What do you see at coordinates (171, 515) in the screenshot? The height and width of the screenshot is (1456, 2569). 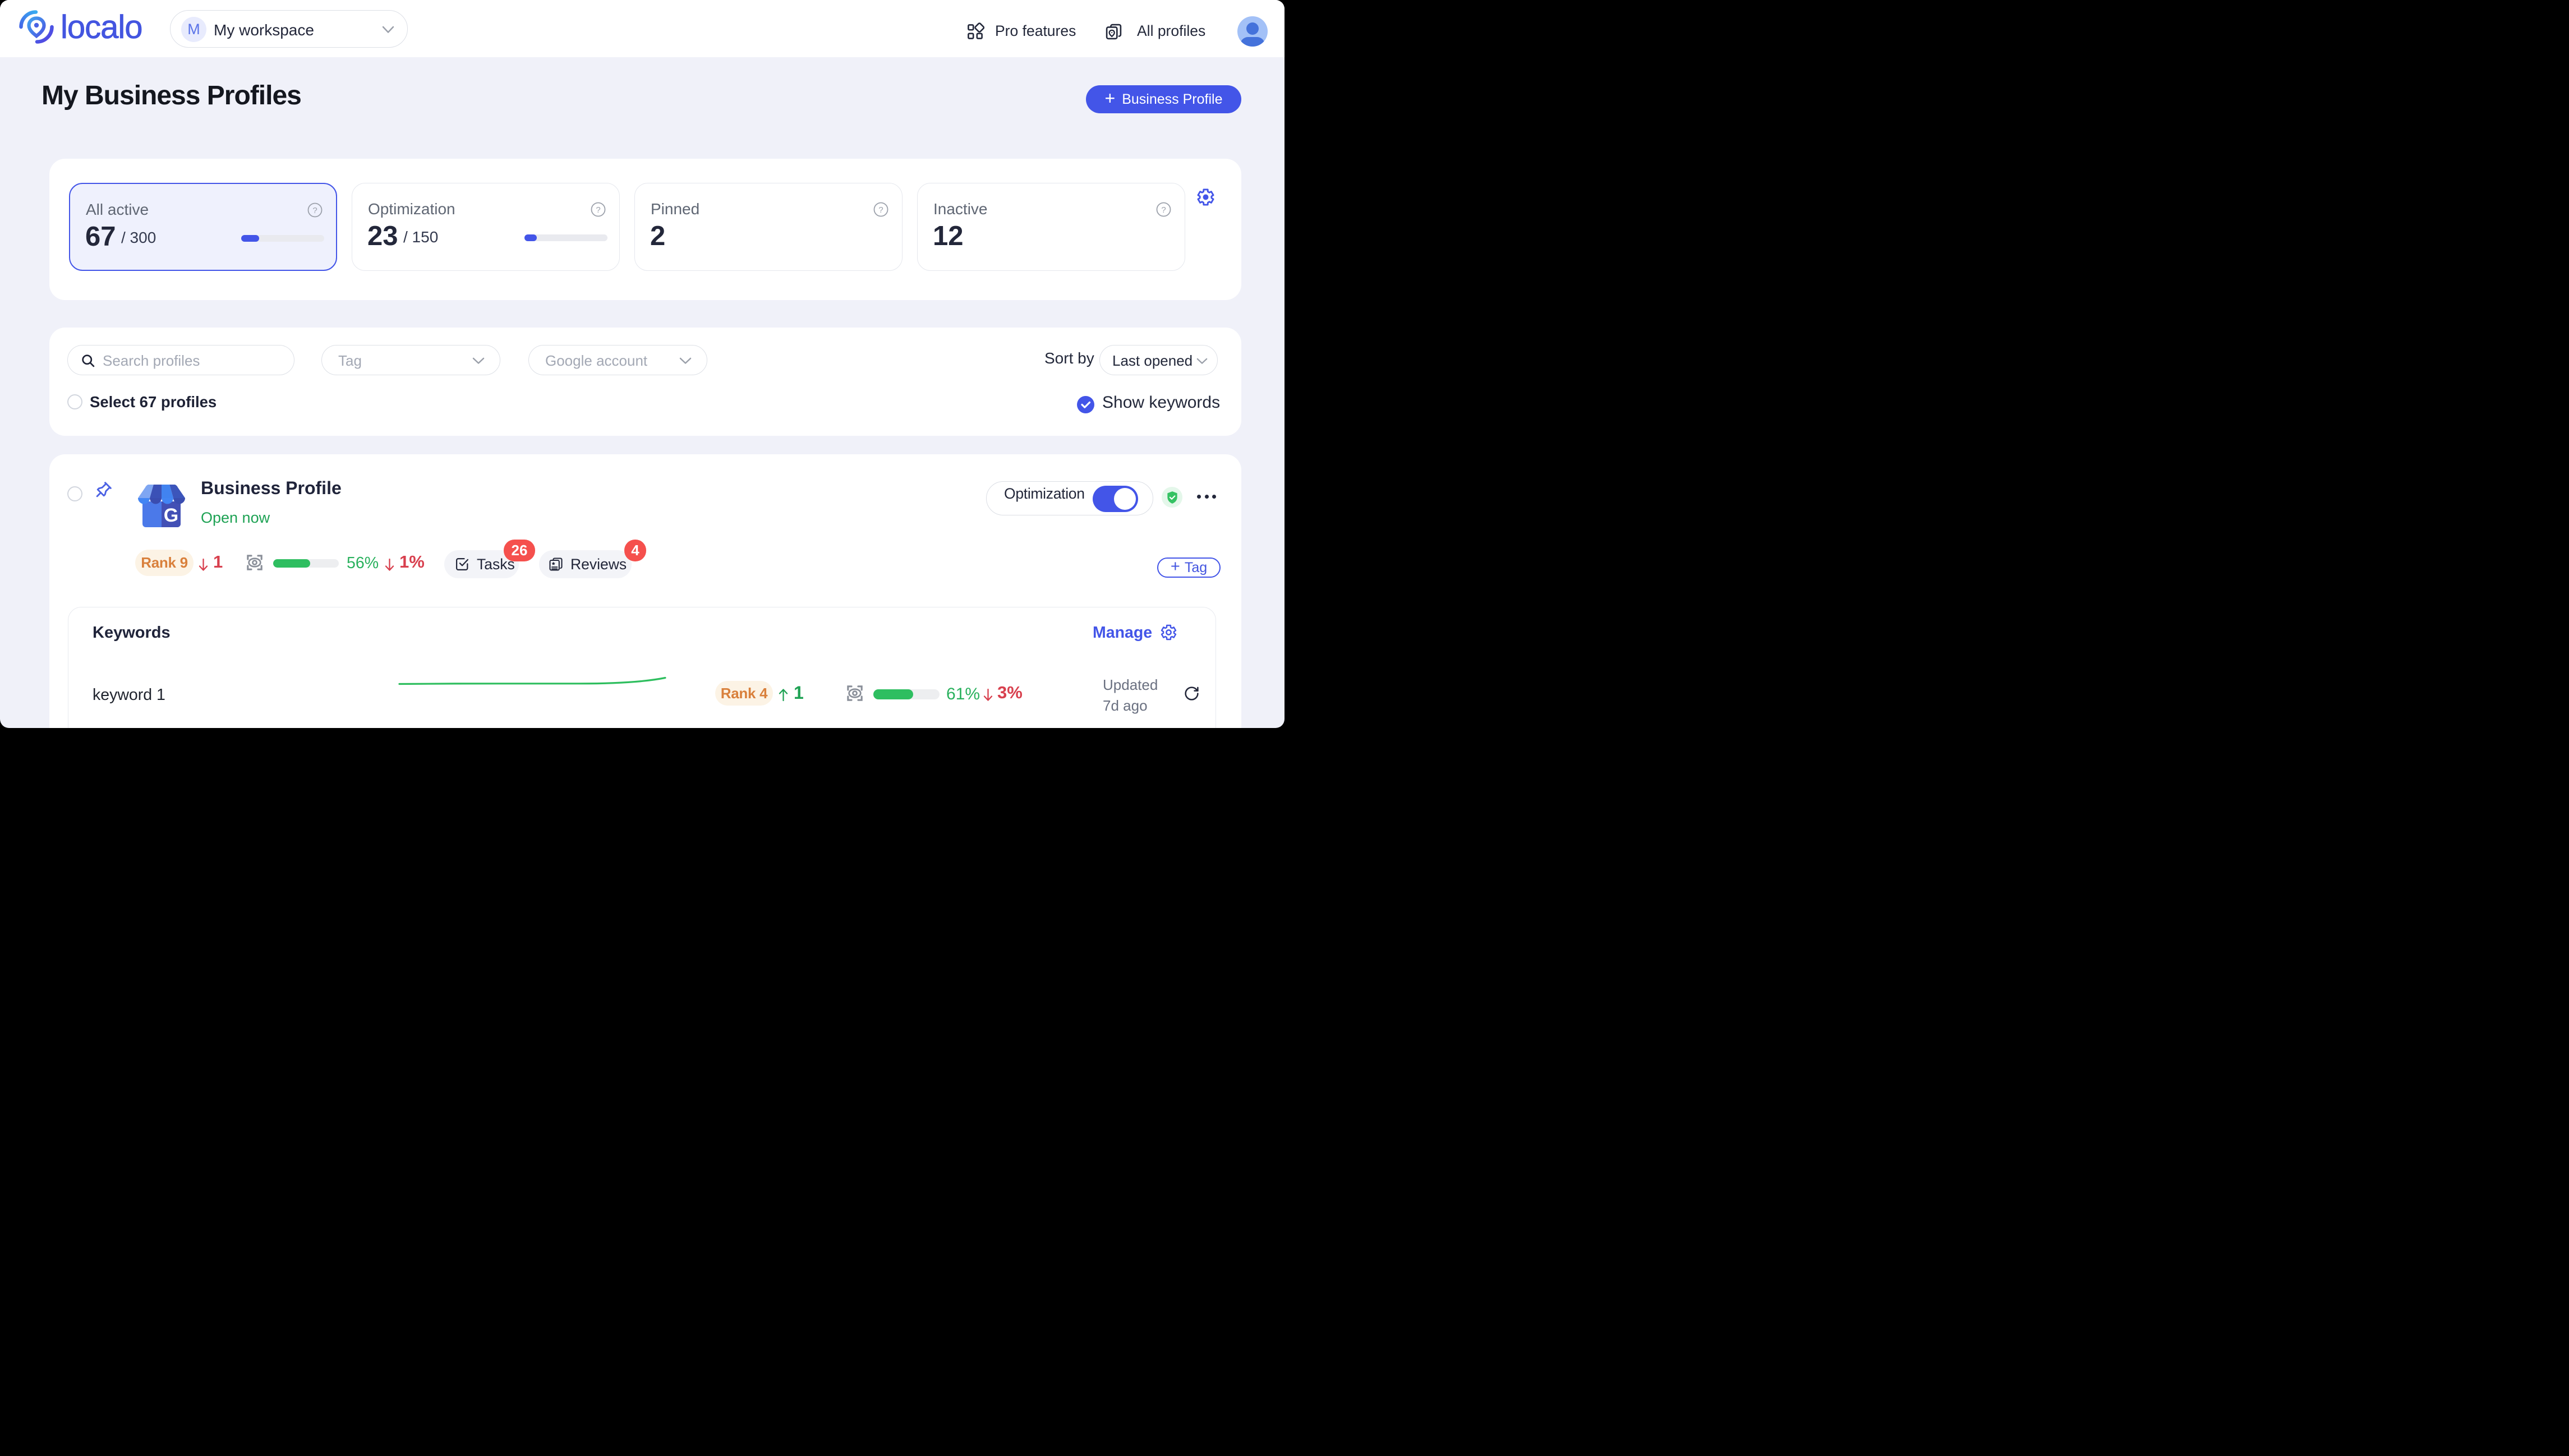 I see `svg-text: G` at bounding box center [171, 515].